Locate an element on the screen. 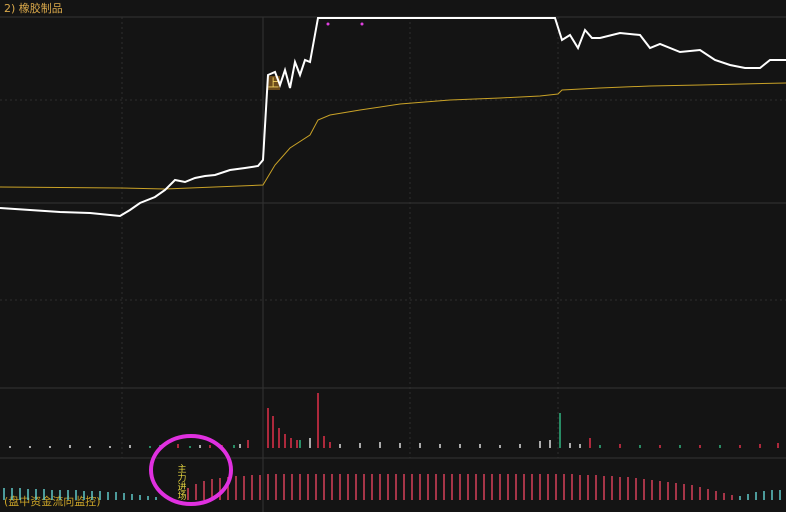 The image size is (786, 512). marker-box is located at coordinates (273, 83).